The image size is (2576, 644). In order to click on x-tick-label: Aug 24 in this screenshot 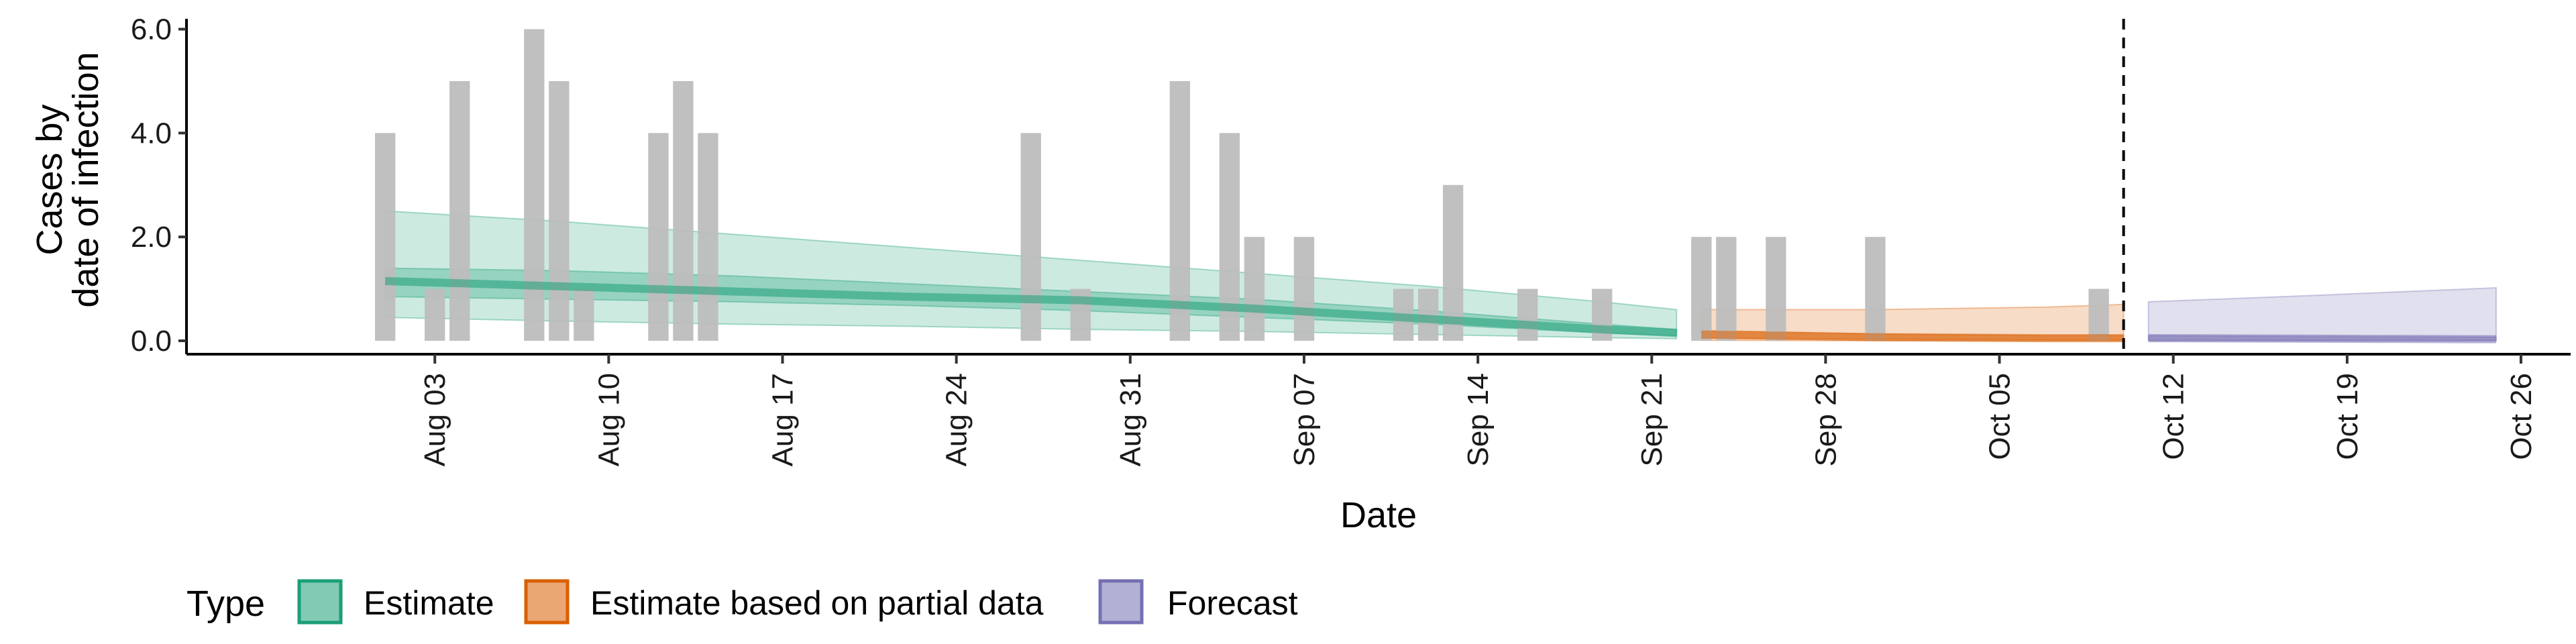, I will do `click(957, 419)`.